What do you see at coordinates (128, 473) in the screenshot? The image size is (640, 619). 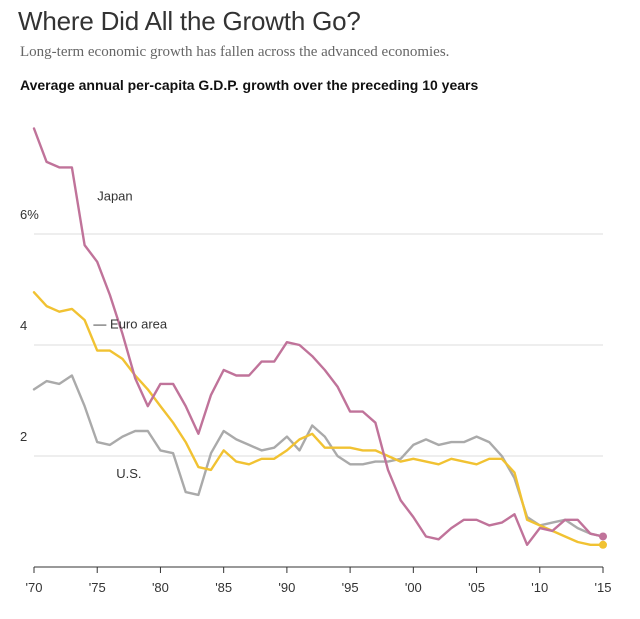 I see `us-label: U.S.` at bounding box center [128, 473].